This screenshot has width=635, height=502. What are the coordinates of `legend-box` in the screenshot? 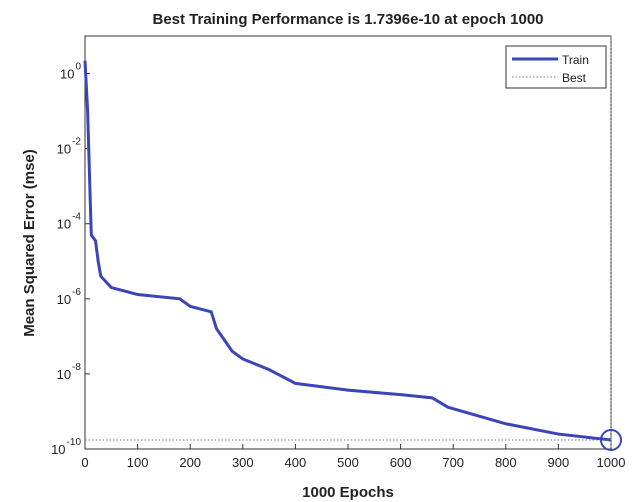 It's located at (556, 67).